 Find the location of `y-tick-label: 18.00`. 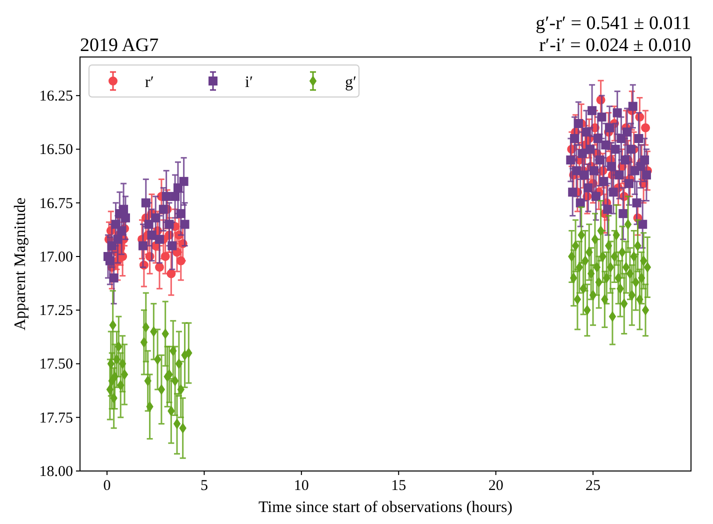

y-tick-label: 18.00 is located at coordinates (56, 472).